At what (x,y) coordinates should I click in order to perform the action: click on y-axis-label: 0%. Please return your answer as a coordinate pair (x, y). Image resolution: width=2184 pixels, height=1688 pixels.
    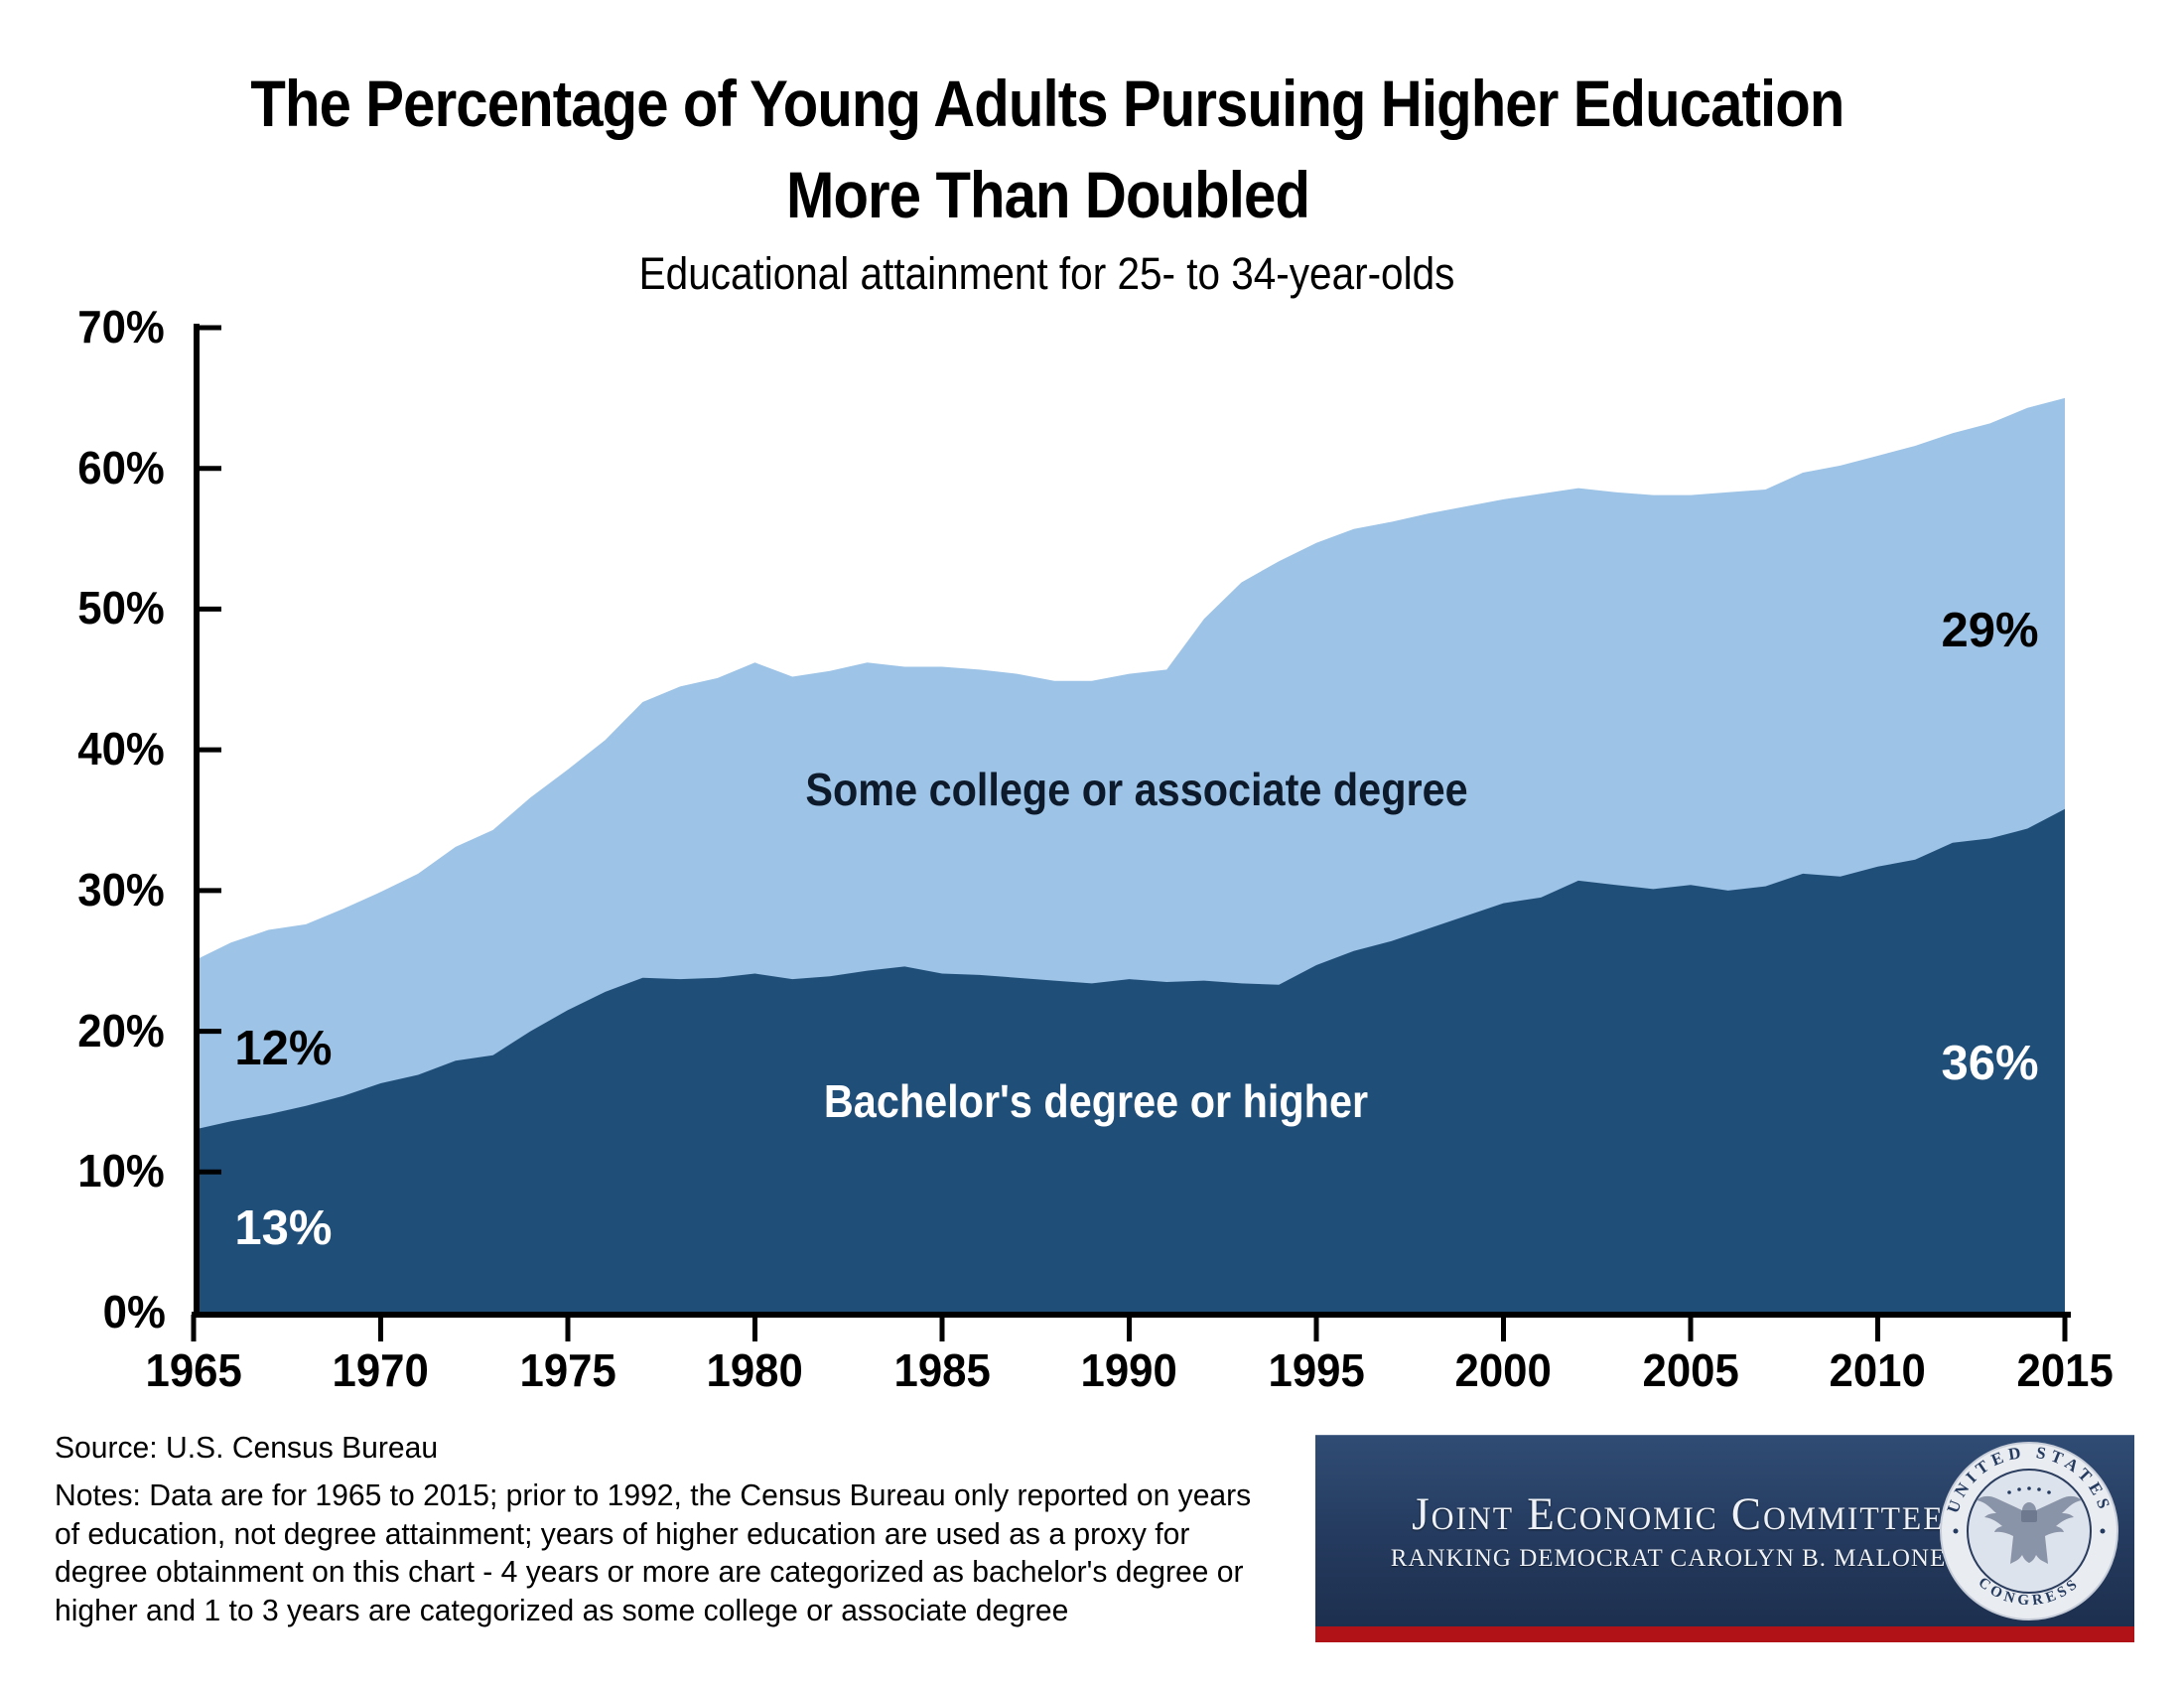
    Looking at the image, I should click on (134, 1311).